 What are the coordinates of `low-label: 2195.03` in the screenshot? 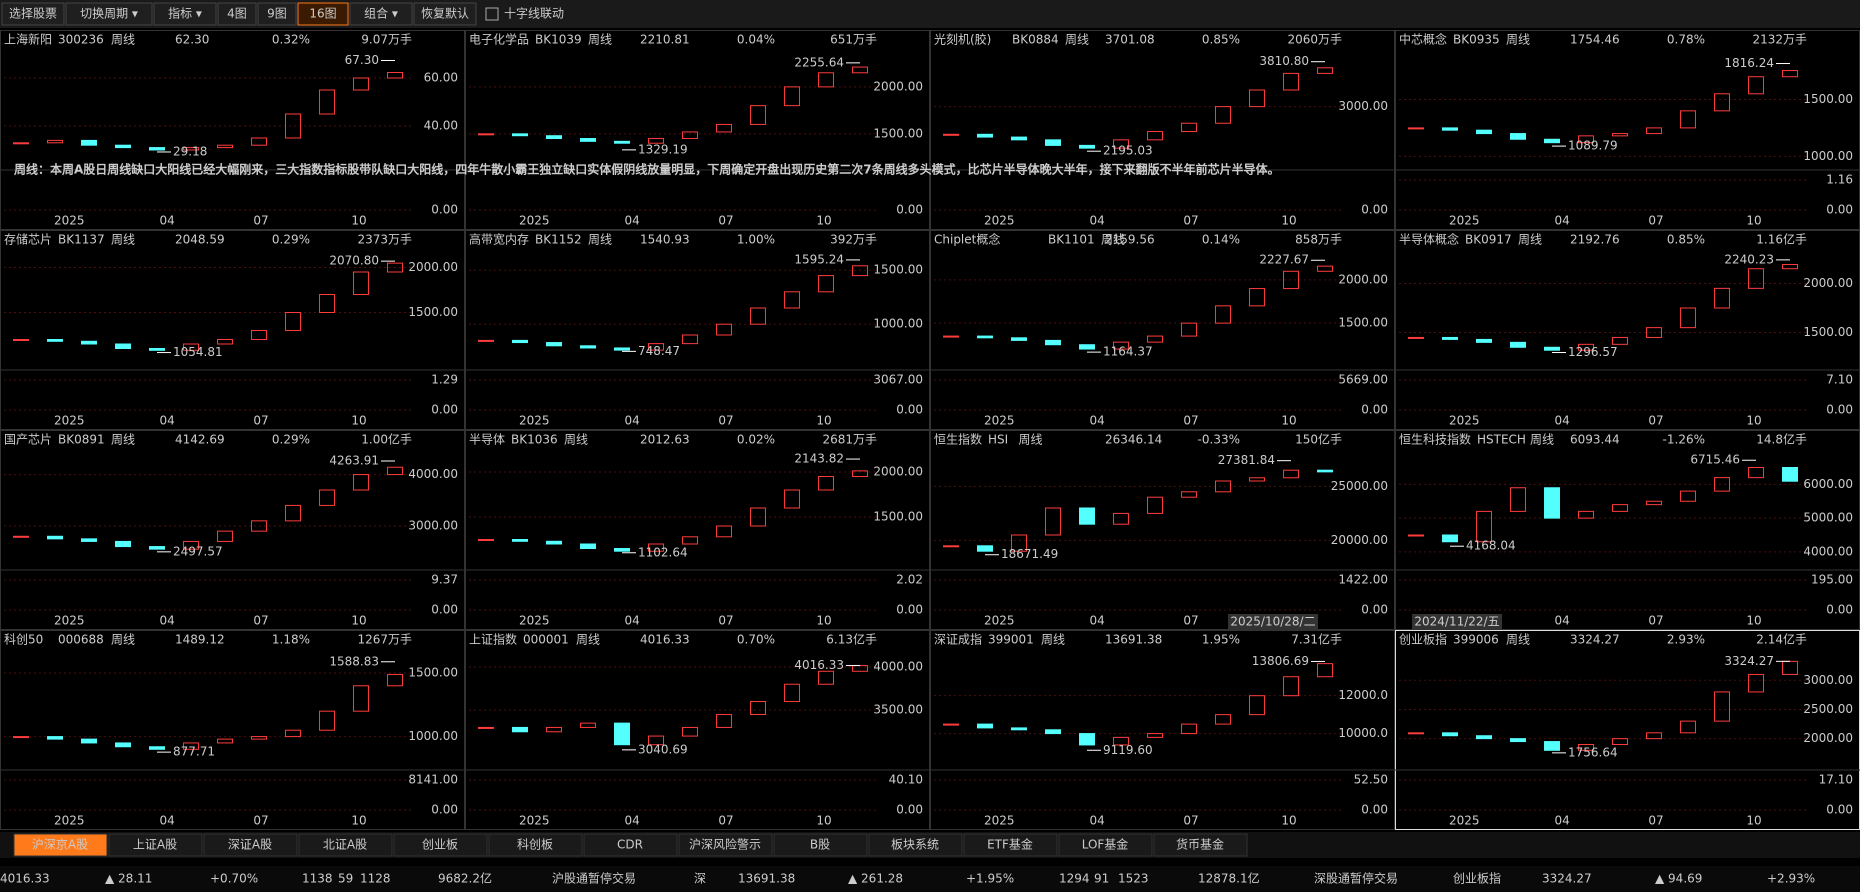 It's located at (1128, 151).